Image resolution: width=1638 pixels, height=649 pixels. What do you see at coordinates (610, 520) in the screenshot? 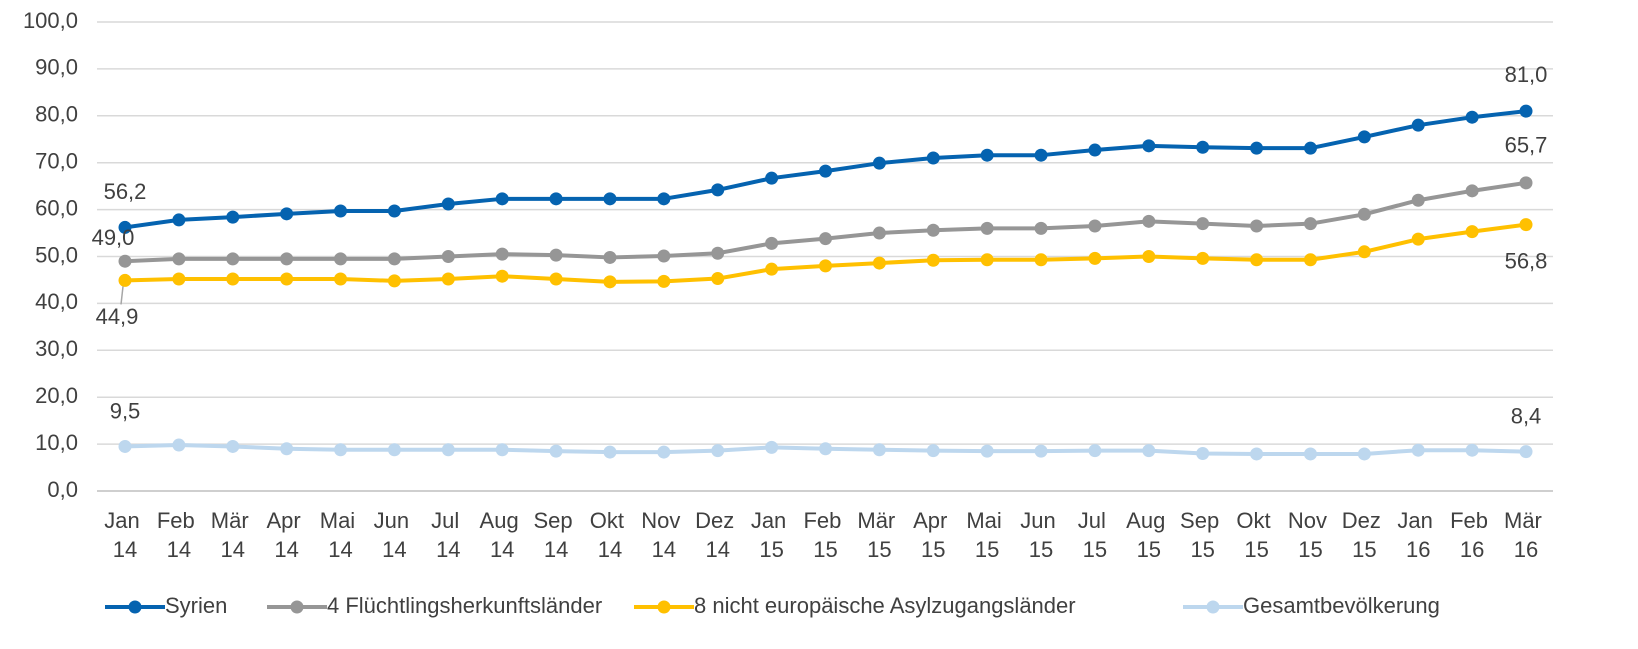
I see `x-tick-month: Okt` at bounding box center [610, 520].